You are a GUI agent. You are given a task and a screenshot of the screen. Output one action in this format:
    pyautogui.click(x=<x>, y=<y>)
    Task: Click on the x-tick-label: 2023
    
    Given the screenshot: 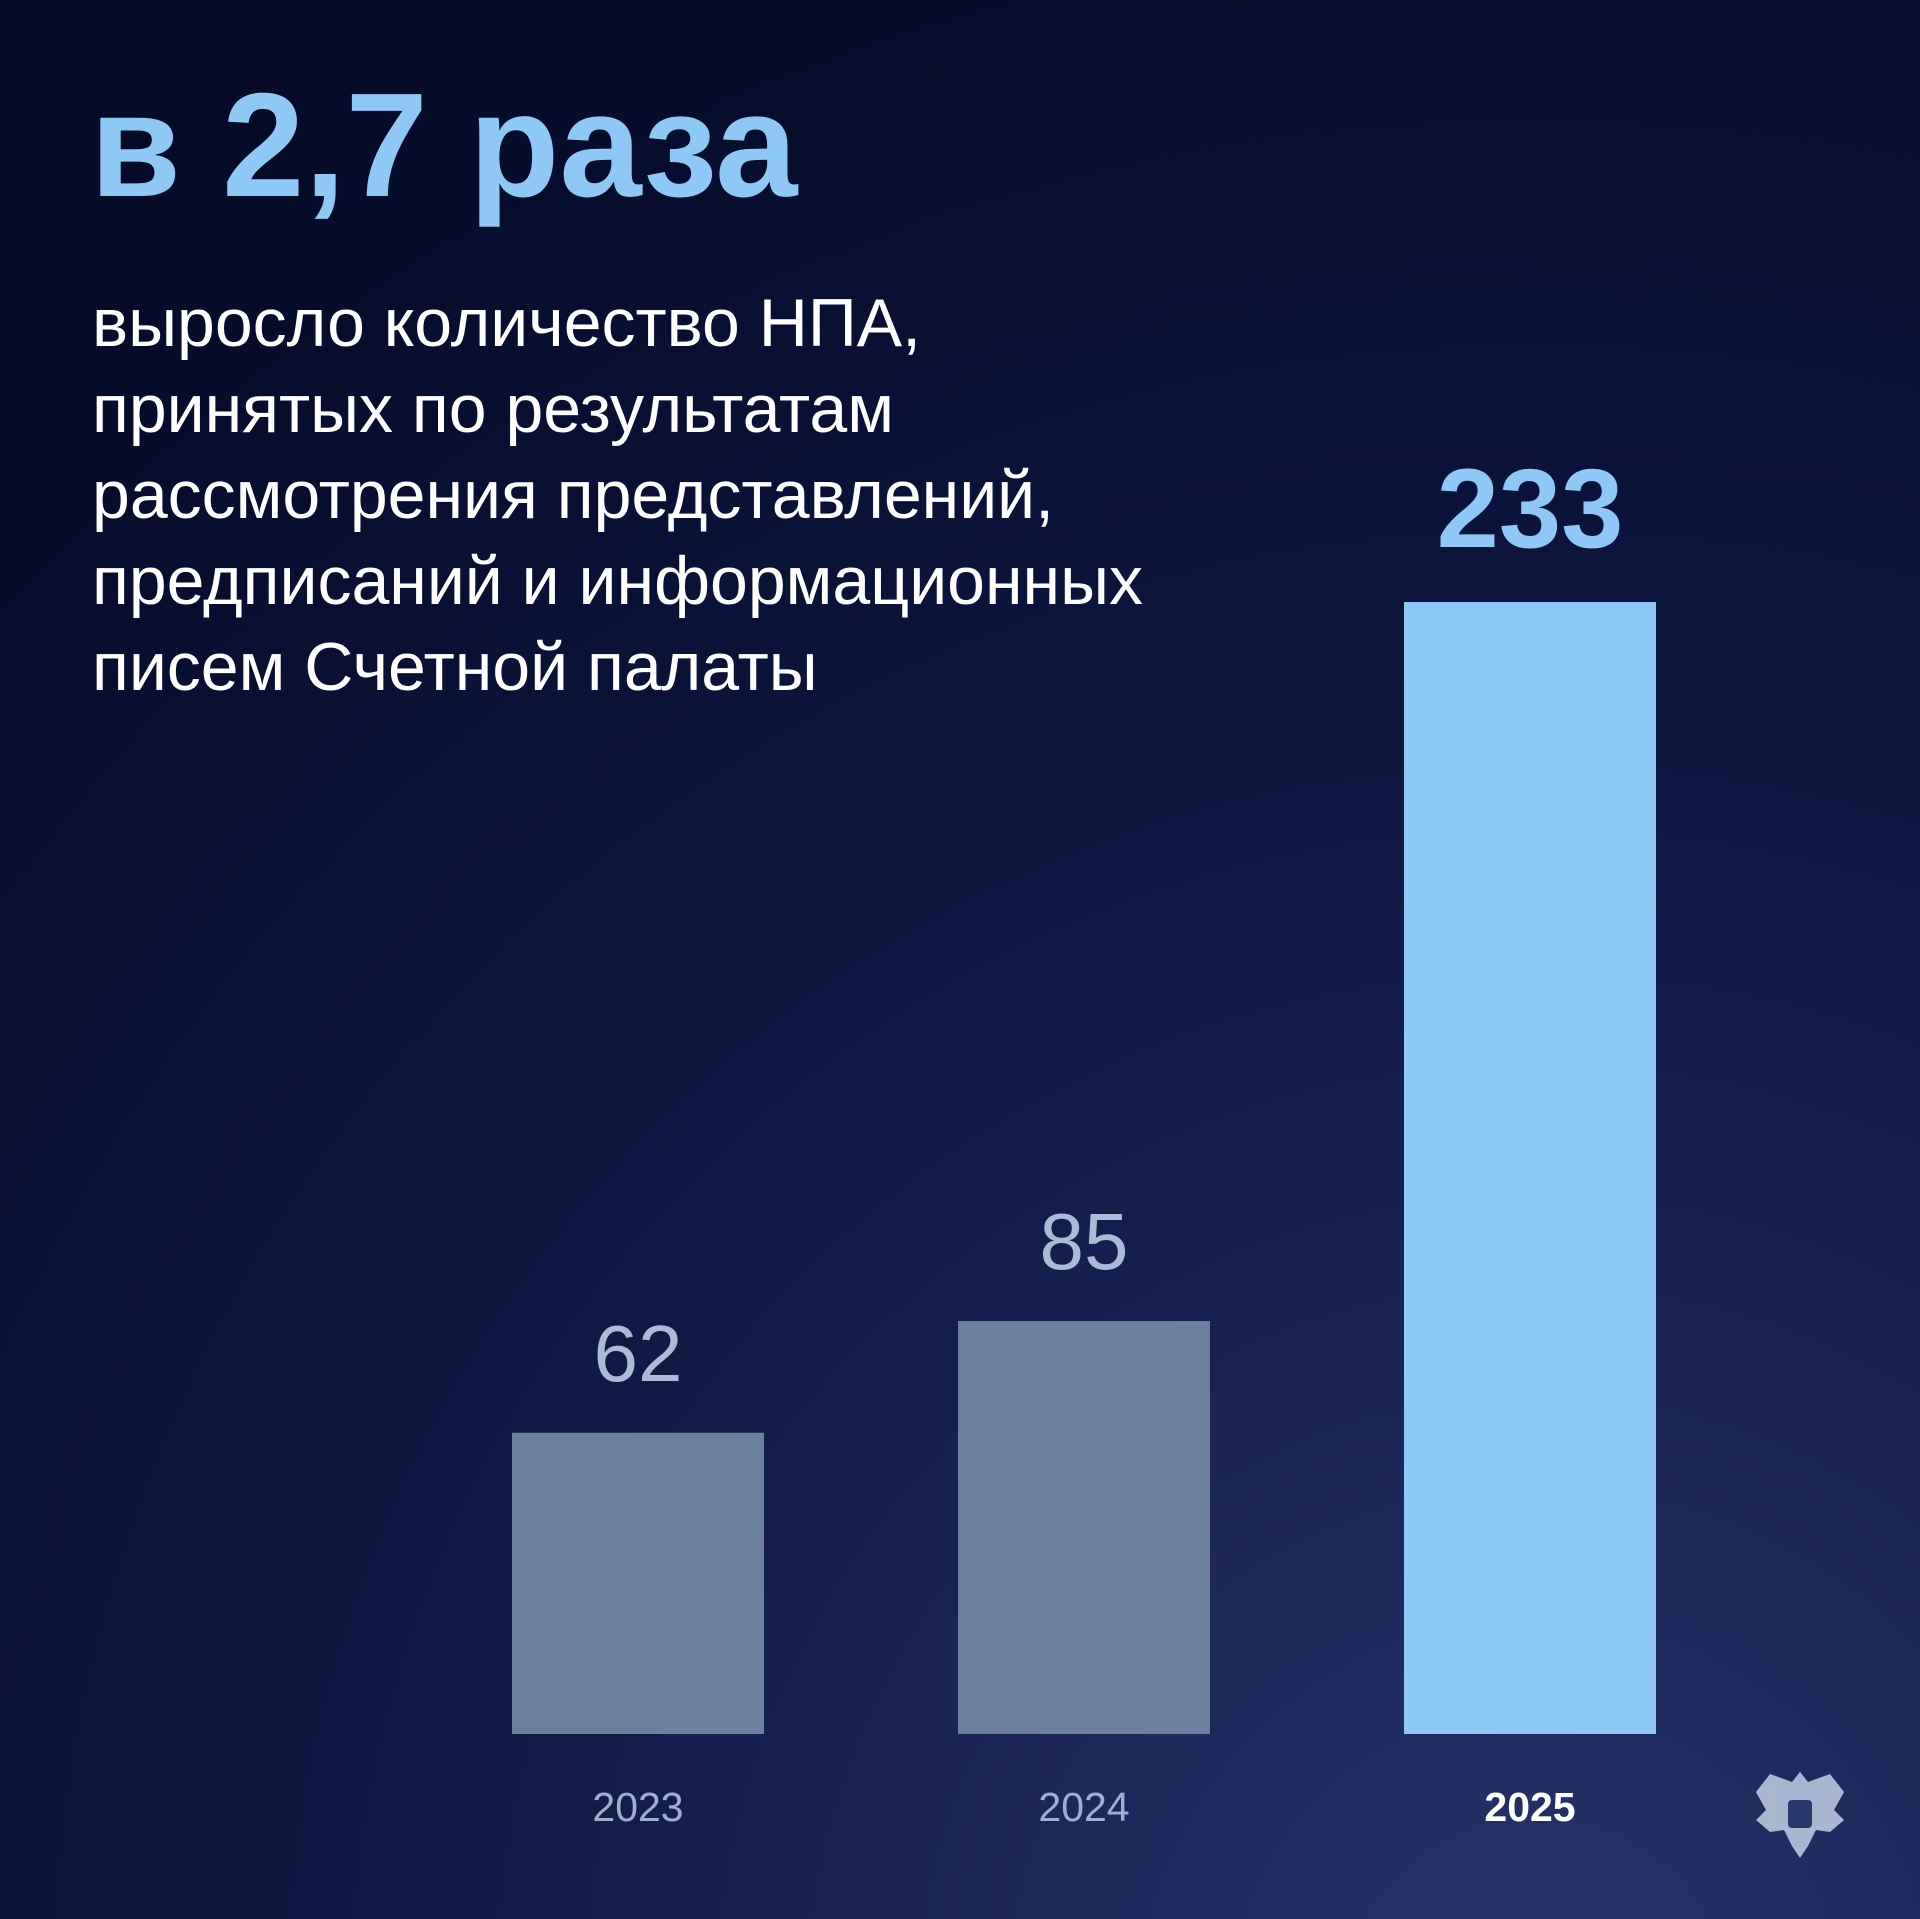 What is the action you would take?
    pyautogui.click(x=637, y=1807)
    